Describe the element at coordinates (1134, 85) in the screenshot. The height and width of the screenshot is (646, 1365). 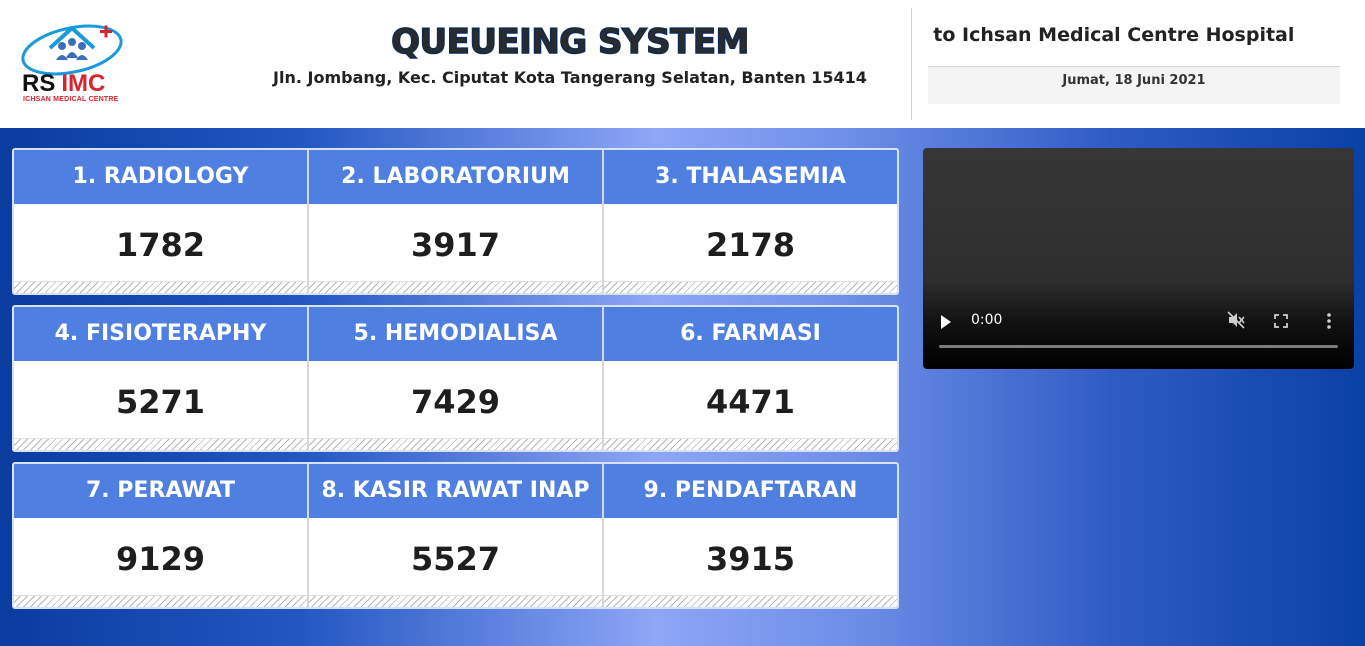
I see `date-display: Jumat, 18 Juni 2021` at that location.